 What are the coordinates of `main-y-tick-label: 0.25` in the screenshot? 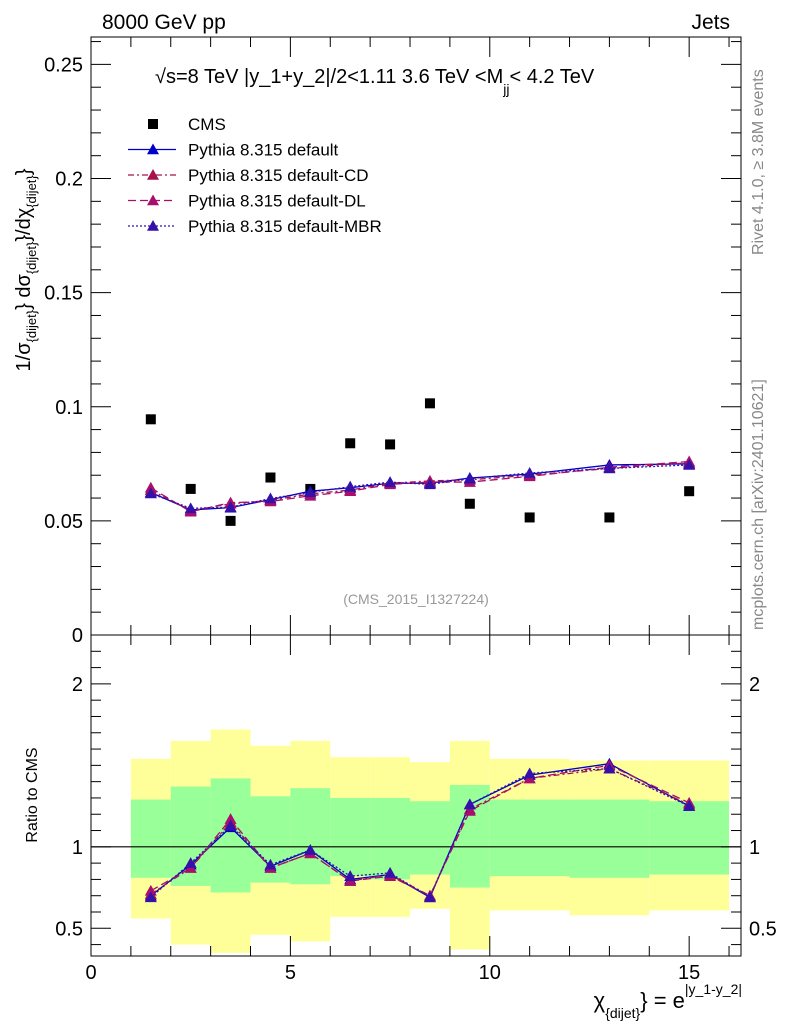 It's located at (63, 65).